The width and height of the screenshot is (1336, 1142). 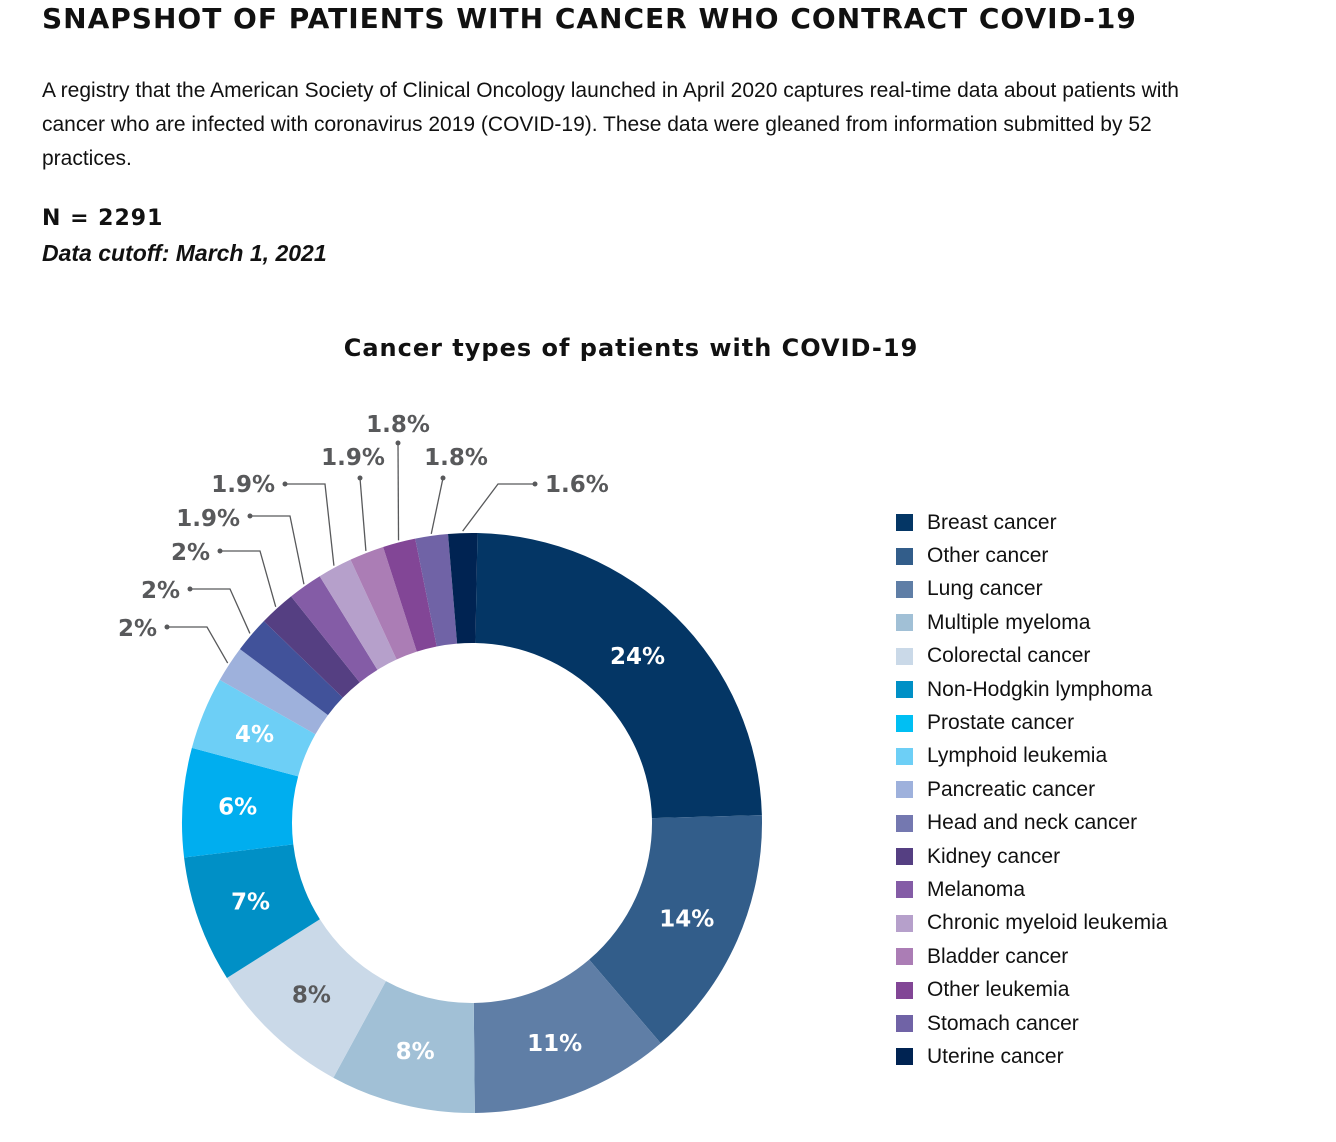 What do you see at coordinates (237, 807) in the screenshot?
I see `data-label: 6%` at bounding box center [237, 807].